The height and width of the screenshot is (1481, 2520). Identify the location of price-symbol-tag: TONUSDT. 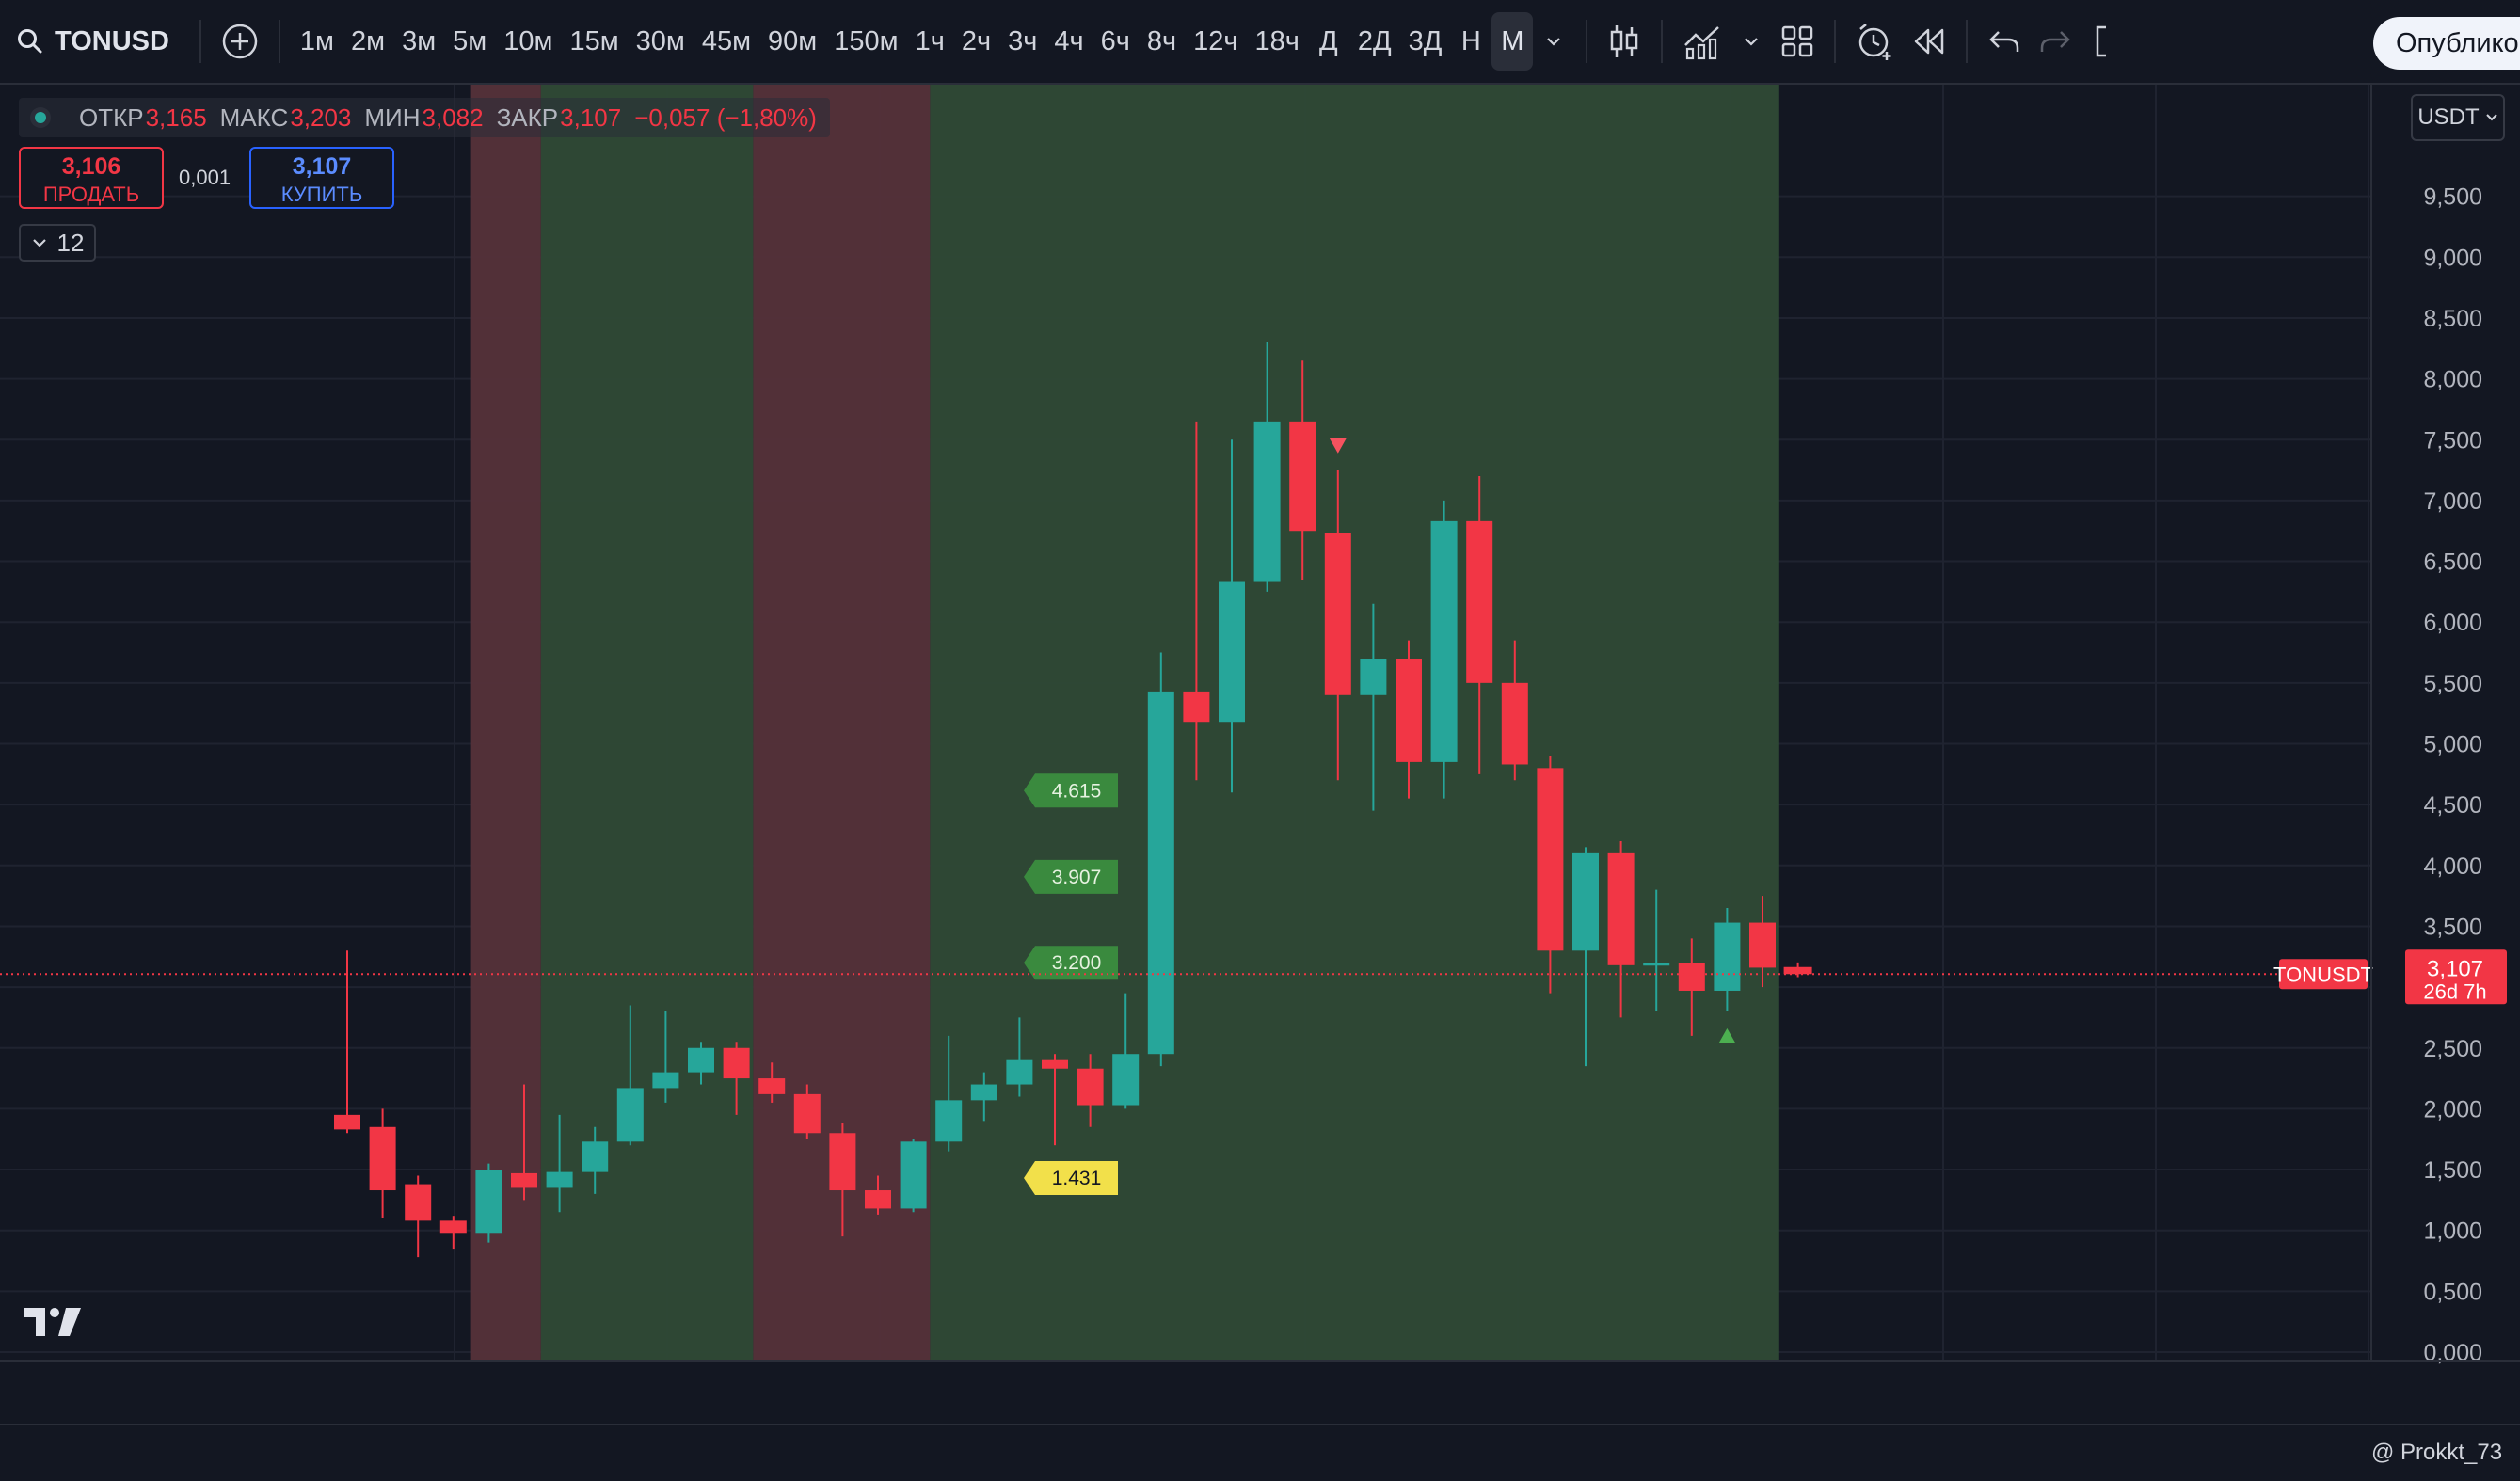
(2323, 974).